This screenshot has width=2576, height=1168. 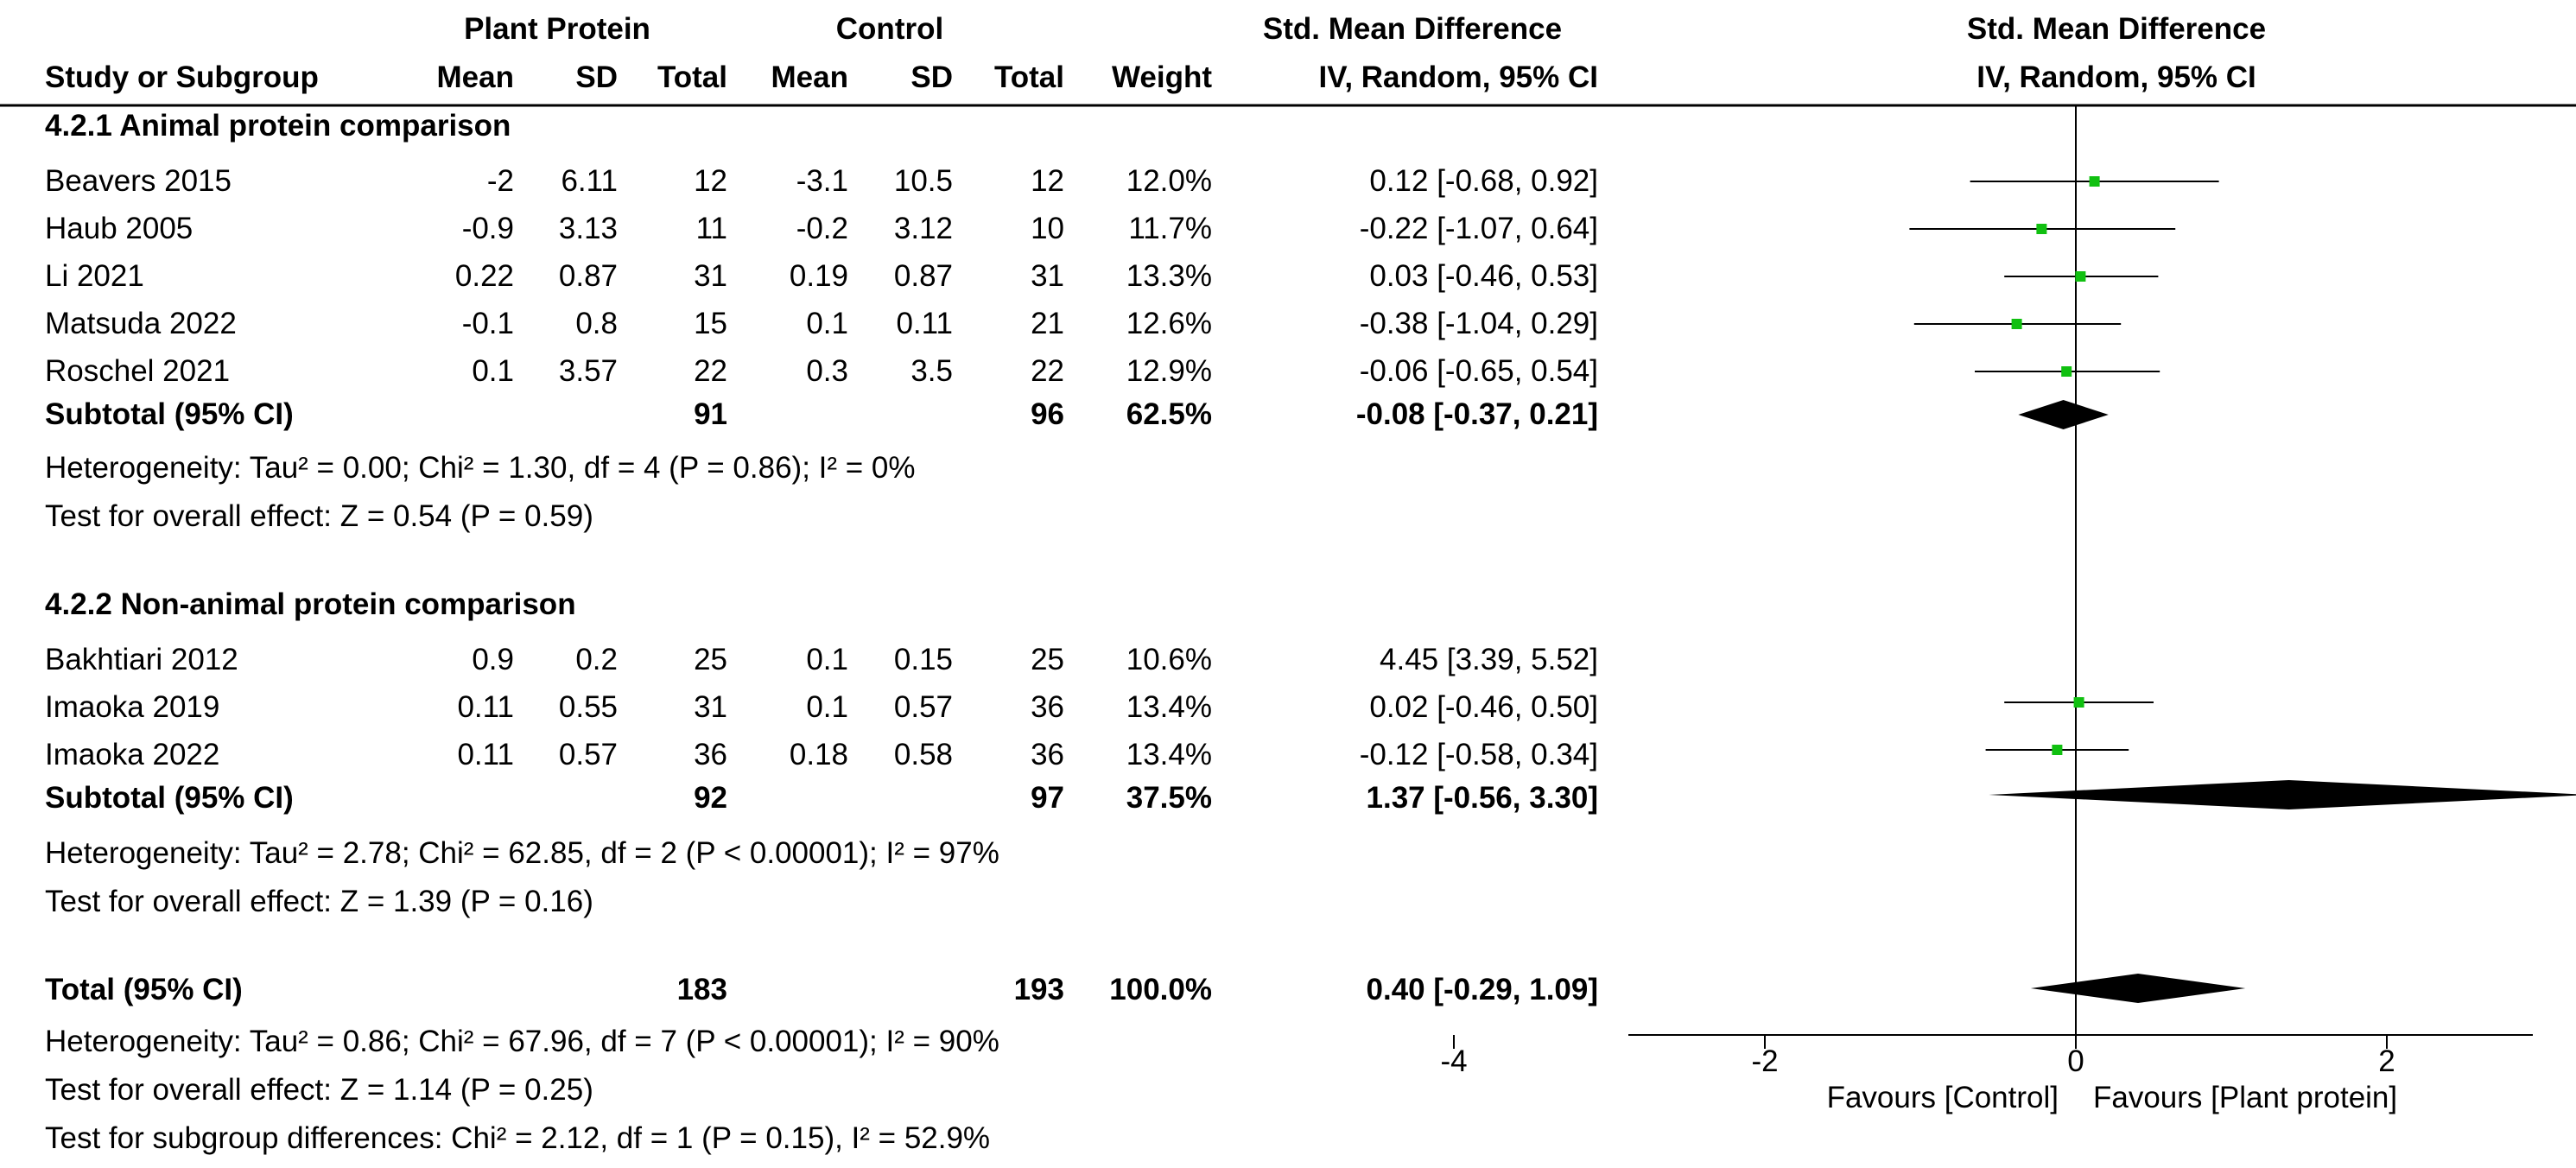 I want to click on n2-cell: 25, so click(x=1047, y=659).